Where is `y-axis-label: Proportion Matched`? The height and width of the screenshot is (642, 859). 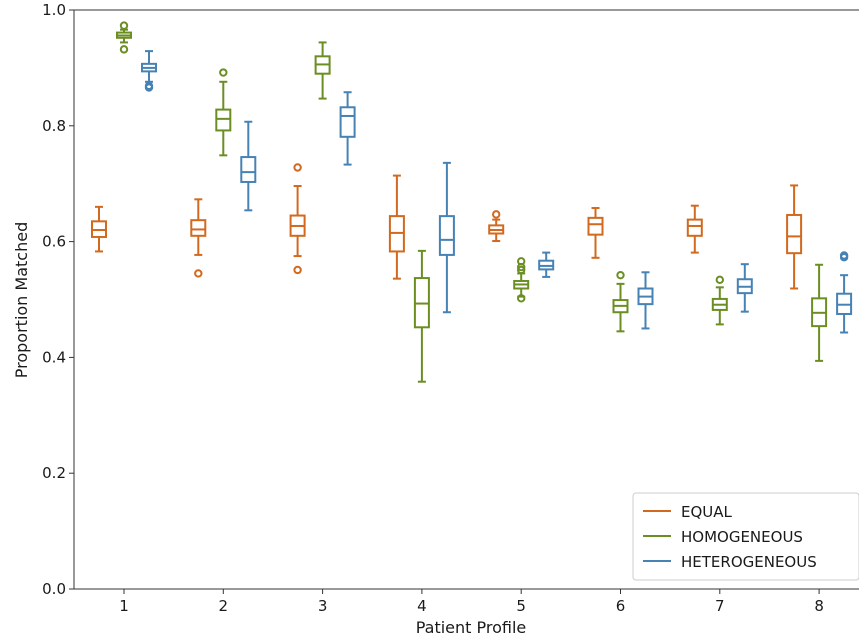 y-axis-label: Proportion Matched is located at coordinates (21, 300).